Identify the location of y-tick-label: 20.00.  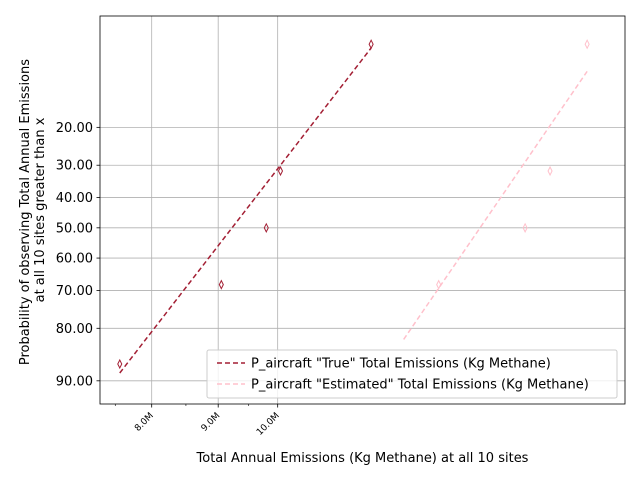
(74, 128).